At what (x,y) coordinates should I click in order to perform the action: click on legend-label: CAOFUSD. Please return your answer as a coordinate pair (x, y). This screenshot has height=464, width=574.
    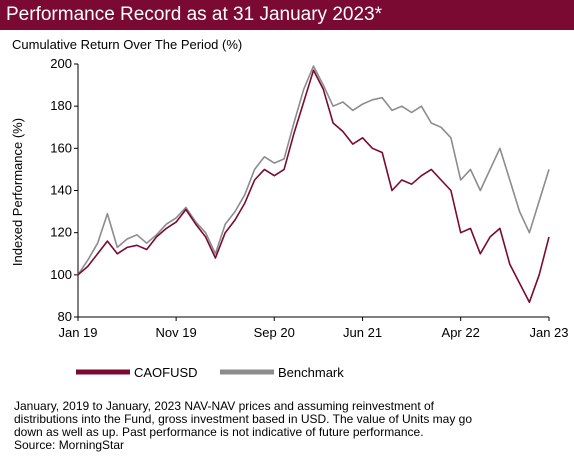
    Looking at the image, I should click on (166, 372).